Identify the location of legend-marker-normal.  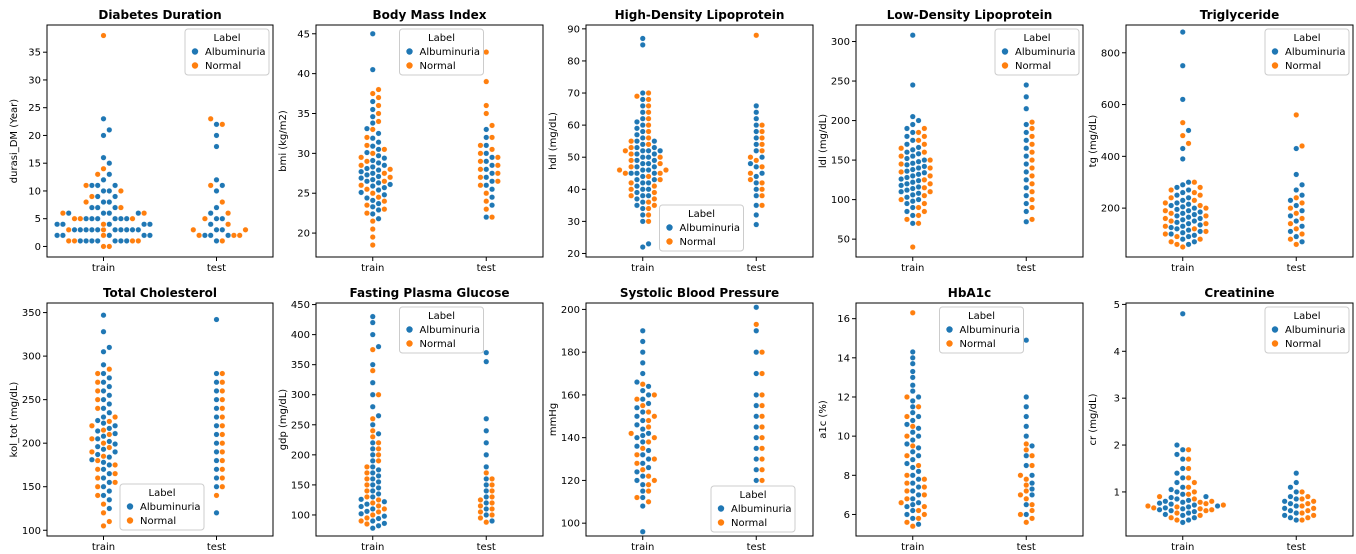
(721, 522).